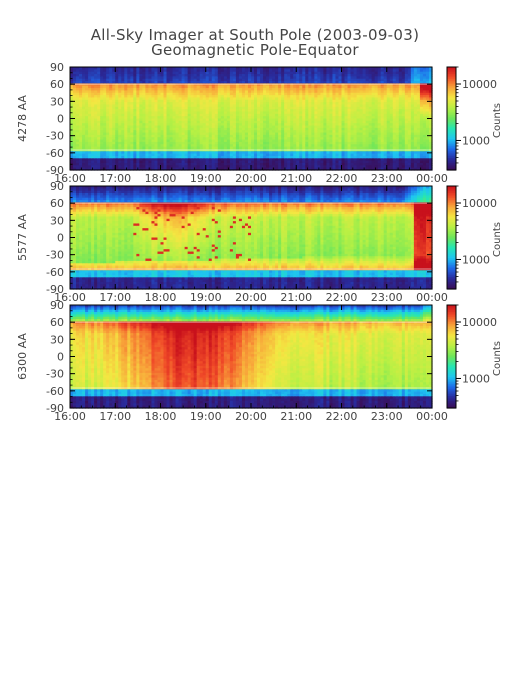 This screenshot has width=510, height=680. I want to click on panel-label: 4278 AA, so click(22, 118).